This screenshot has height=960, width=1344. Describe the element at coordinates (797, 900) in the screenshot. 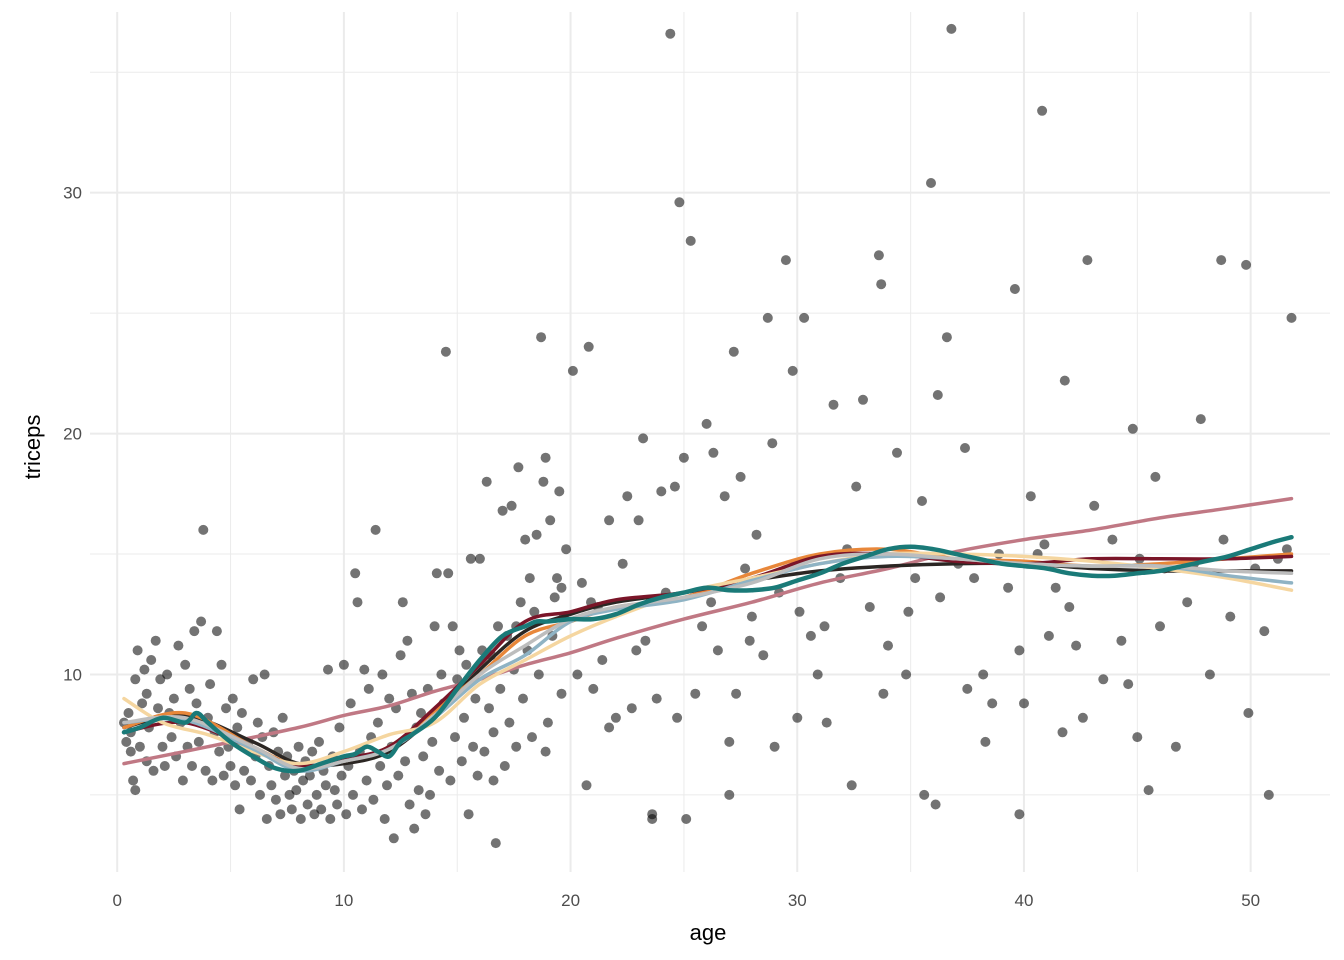

I see `x-tick-label: 30` at that location.